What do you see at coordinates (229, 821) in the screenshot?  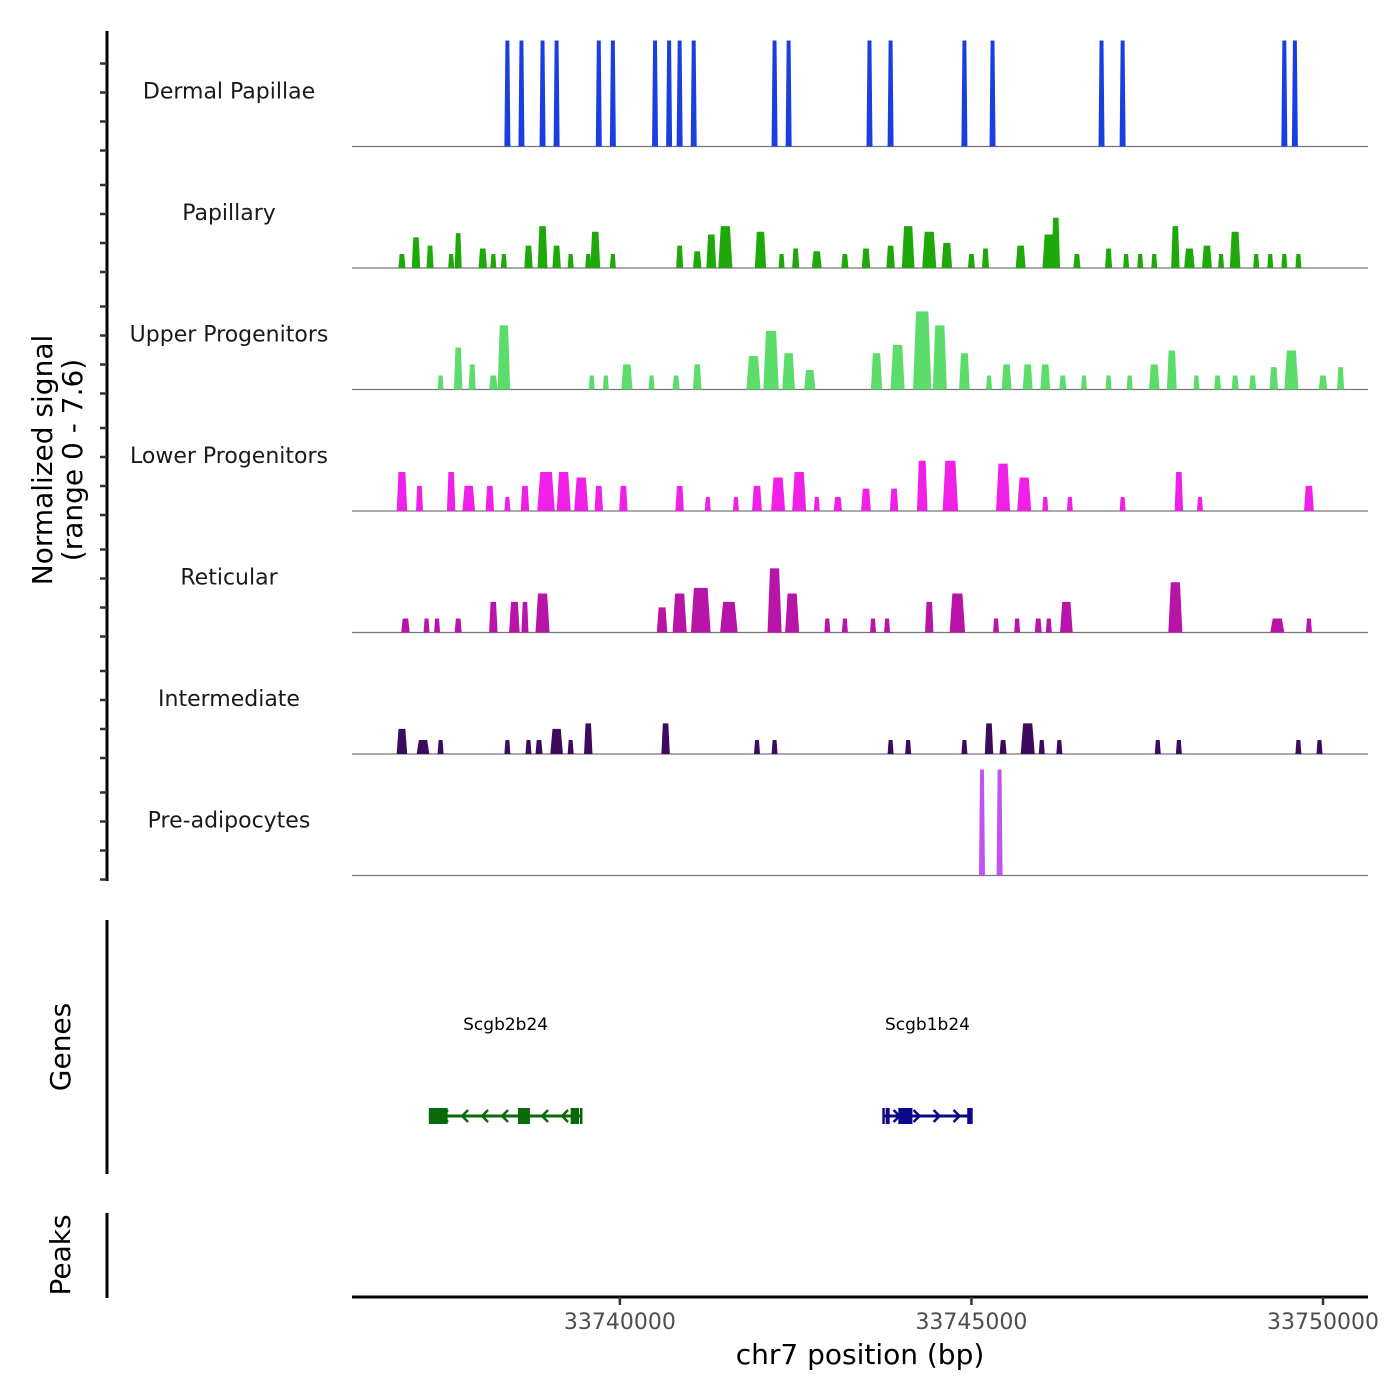 I see `track-label: Pre-adipocytes` at bounding box center [229, 821].